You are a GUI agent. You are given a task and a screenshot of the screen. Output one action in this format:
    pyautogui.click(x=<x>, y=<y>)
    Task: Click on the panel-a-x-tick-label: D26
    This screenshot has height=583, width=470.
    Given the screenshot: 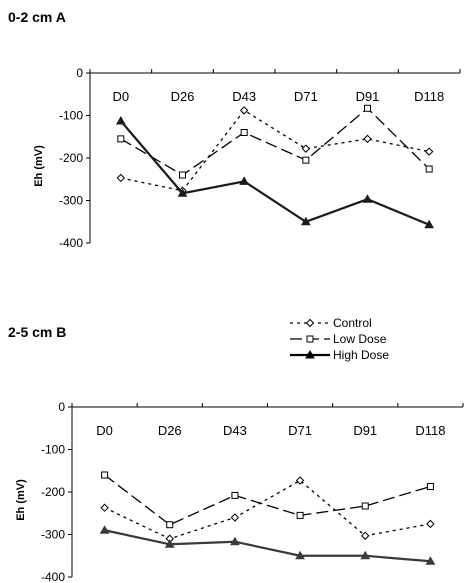 What is the action you would take?
    pyautogui.click(x=183, y=96)
    